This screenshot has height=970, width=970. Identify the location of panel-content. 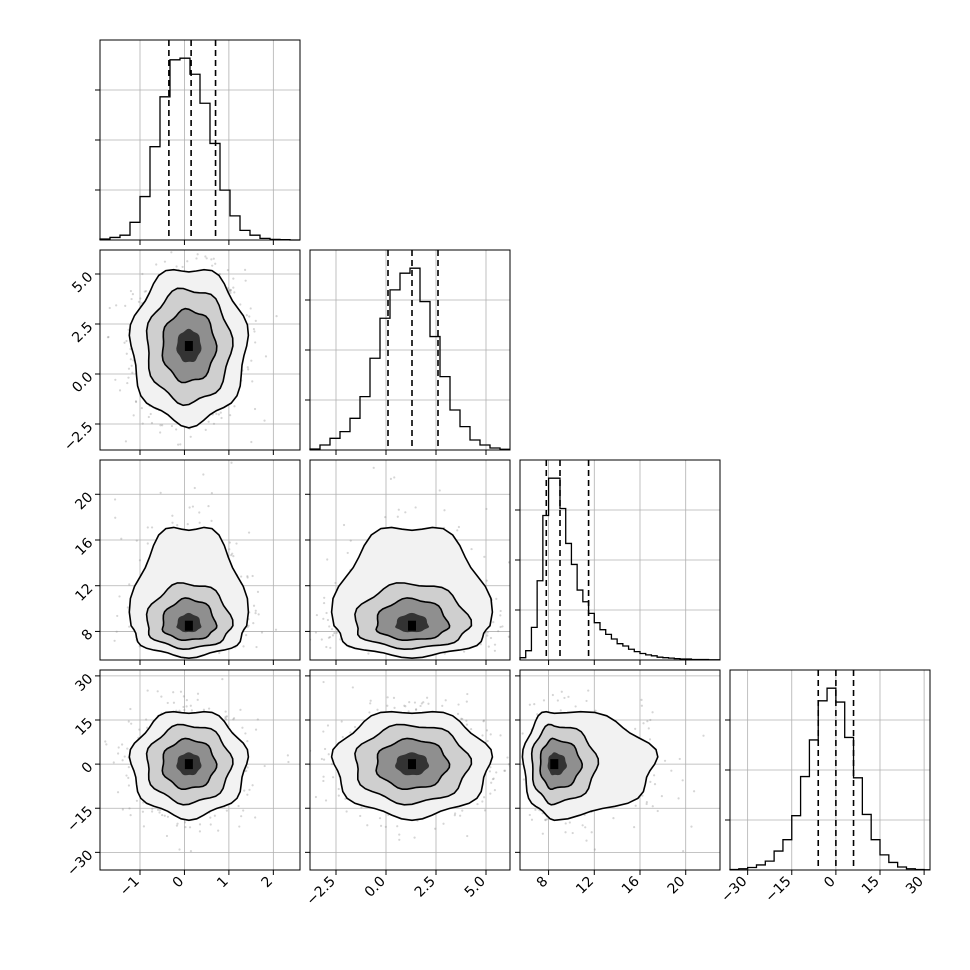
(200, 374).